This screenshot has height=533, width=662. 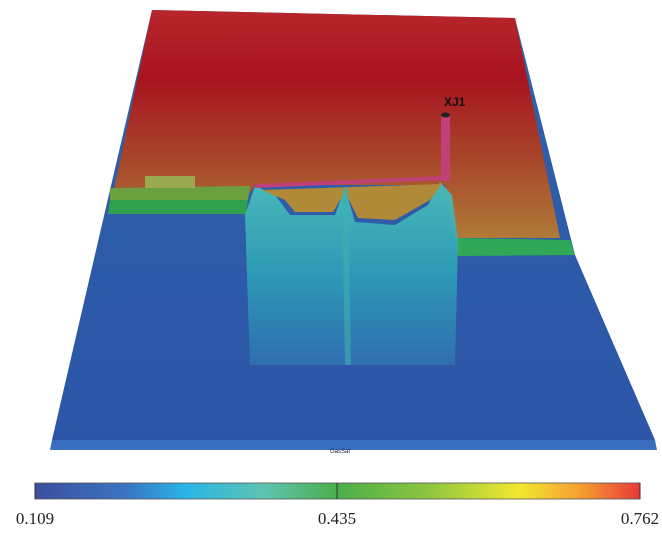 I want to click on well: XJ1, so click(x=360, y=141).